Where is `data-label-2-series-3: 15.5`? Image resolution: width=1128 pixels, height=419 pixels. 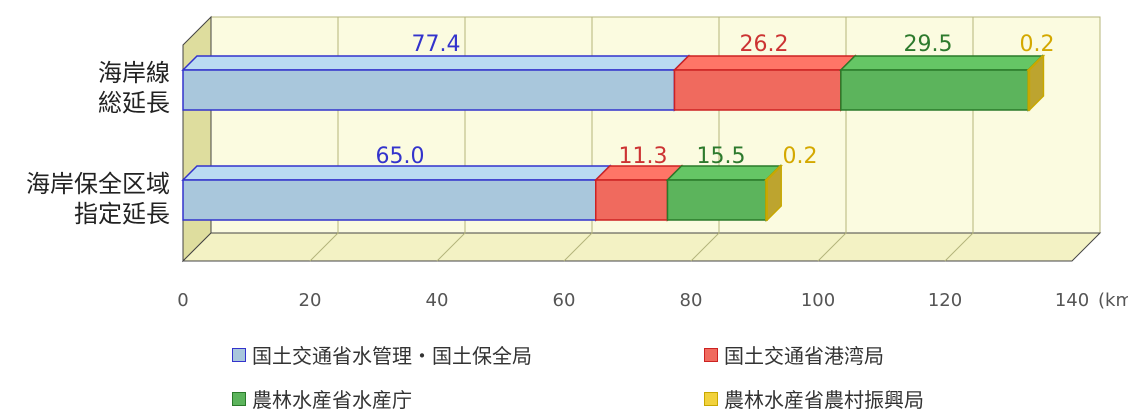
data-label-2-series-3: 15.5 is located at coordinates (721, 156).